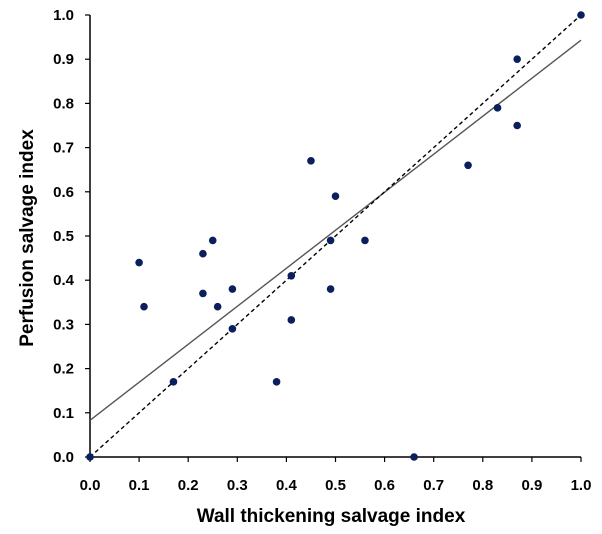  I want to click on x-tick-label: 0.6, so click(384, 485).